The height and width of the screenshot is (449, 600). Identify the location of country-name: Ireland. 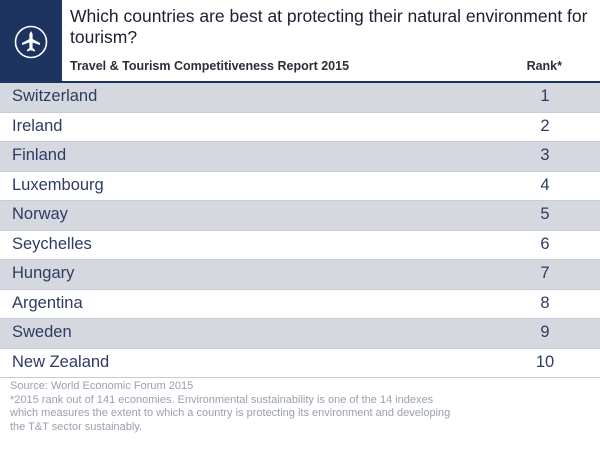
(37, 125).